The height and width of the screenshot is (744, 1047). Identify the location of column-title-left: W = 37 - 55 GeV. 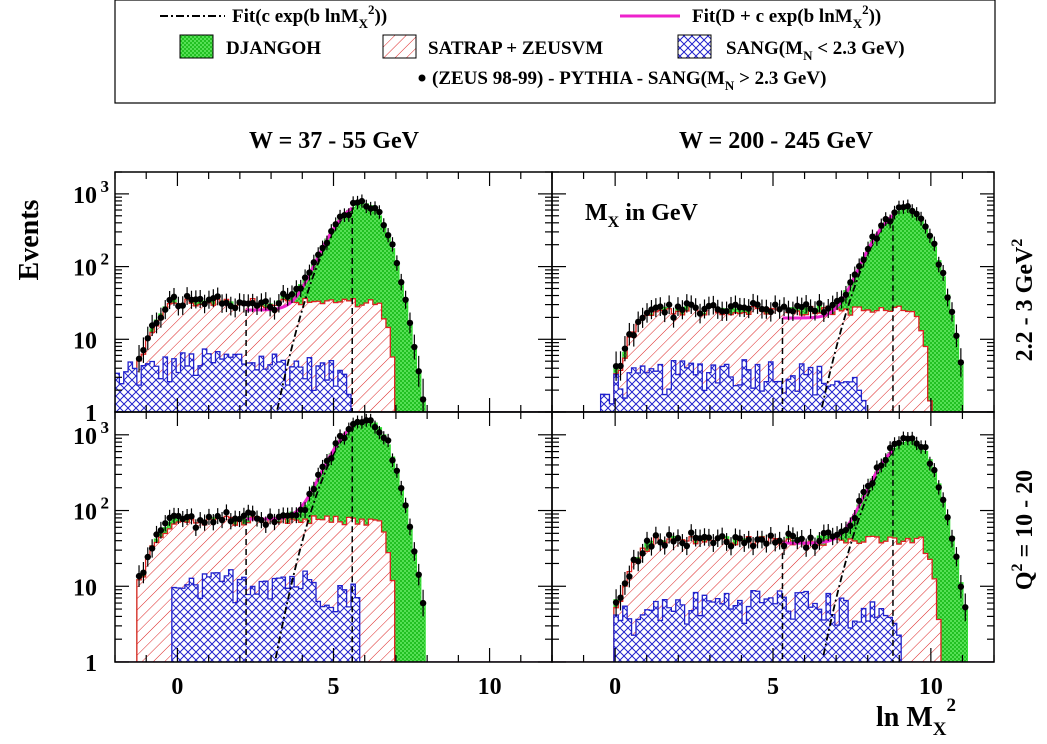
(334, 141).